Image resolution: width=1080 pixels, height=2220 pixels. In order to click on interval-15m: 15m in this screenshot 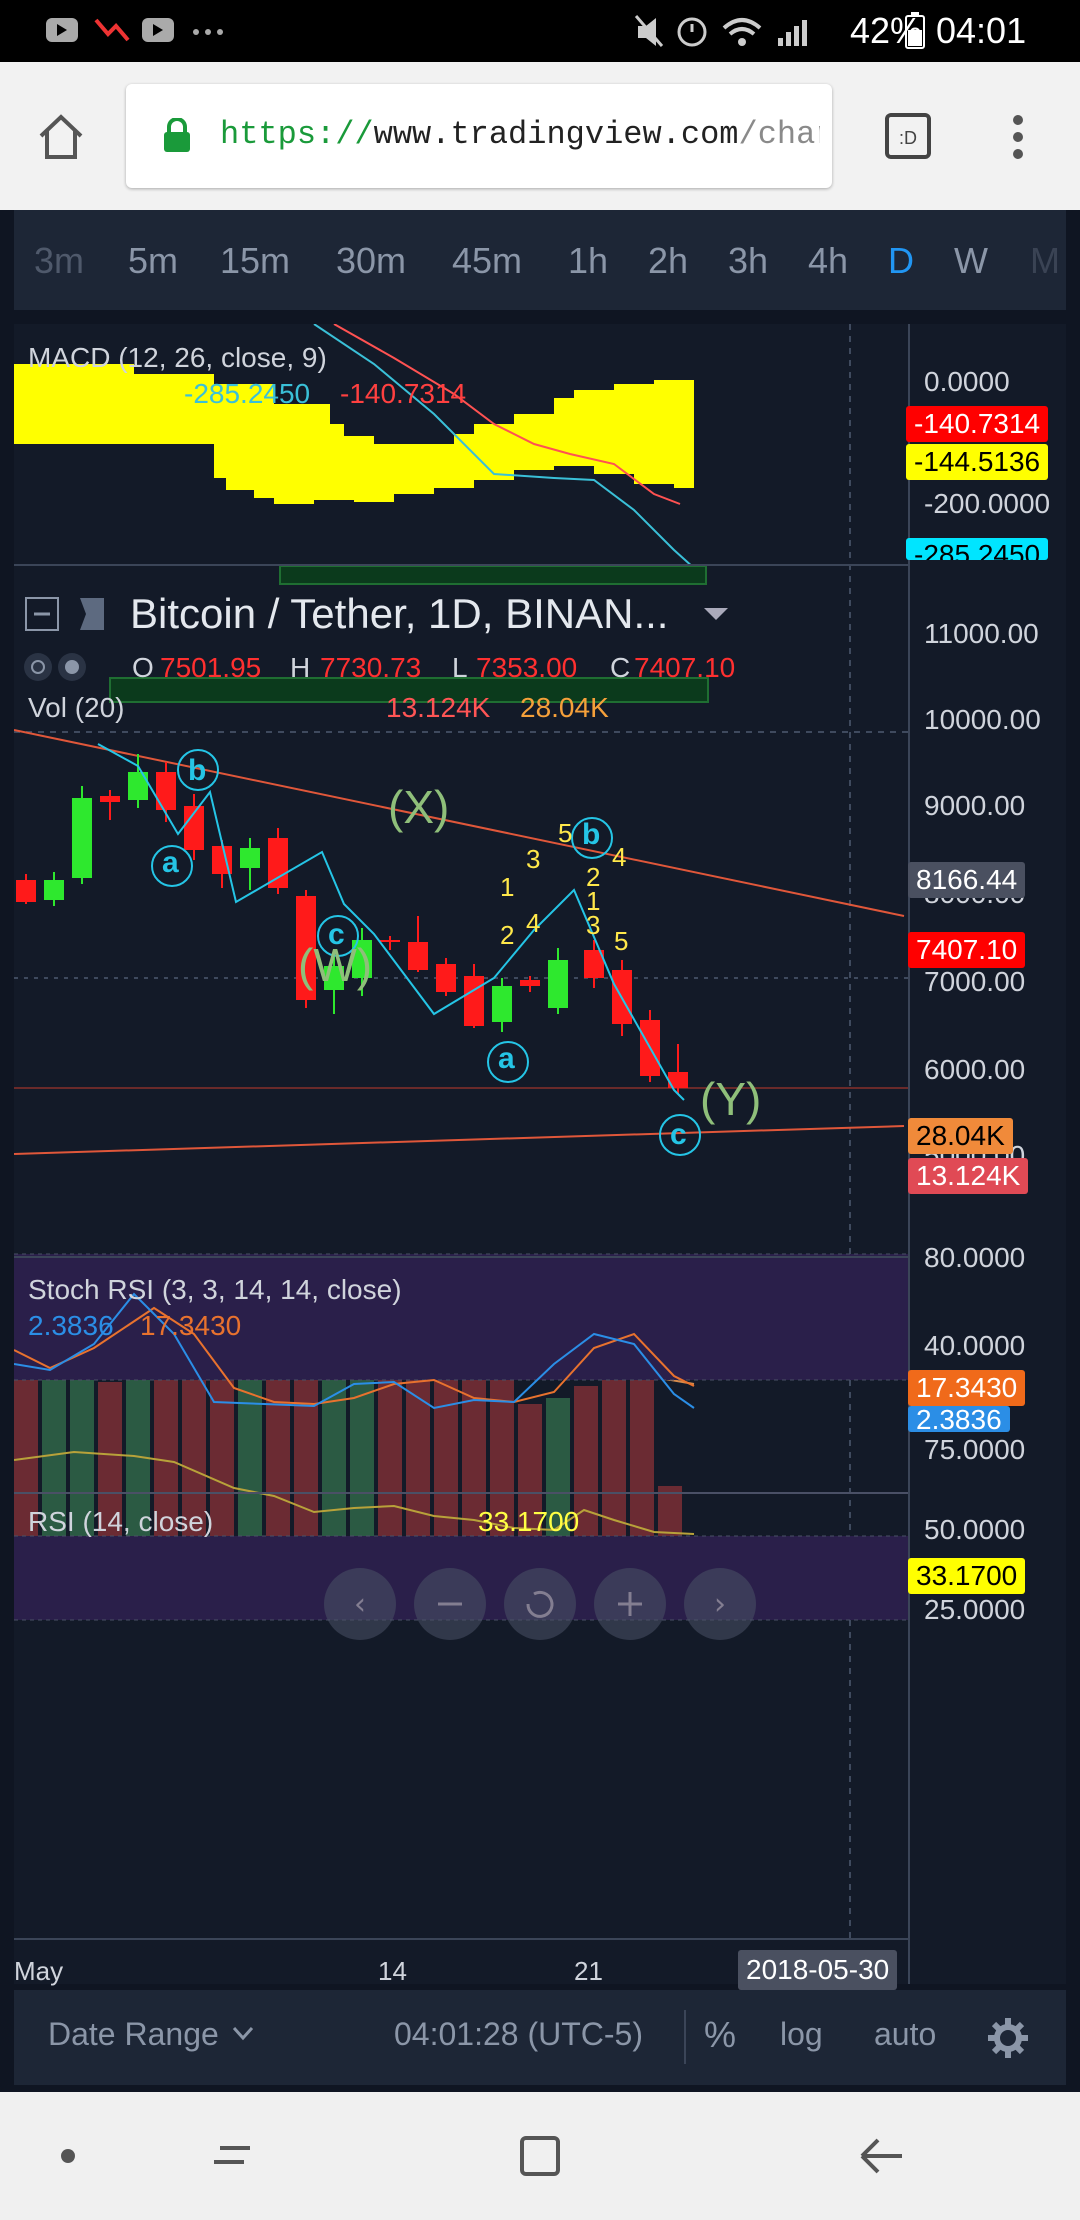, I will do `click(255, 260)`.